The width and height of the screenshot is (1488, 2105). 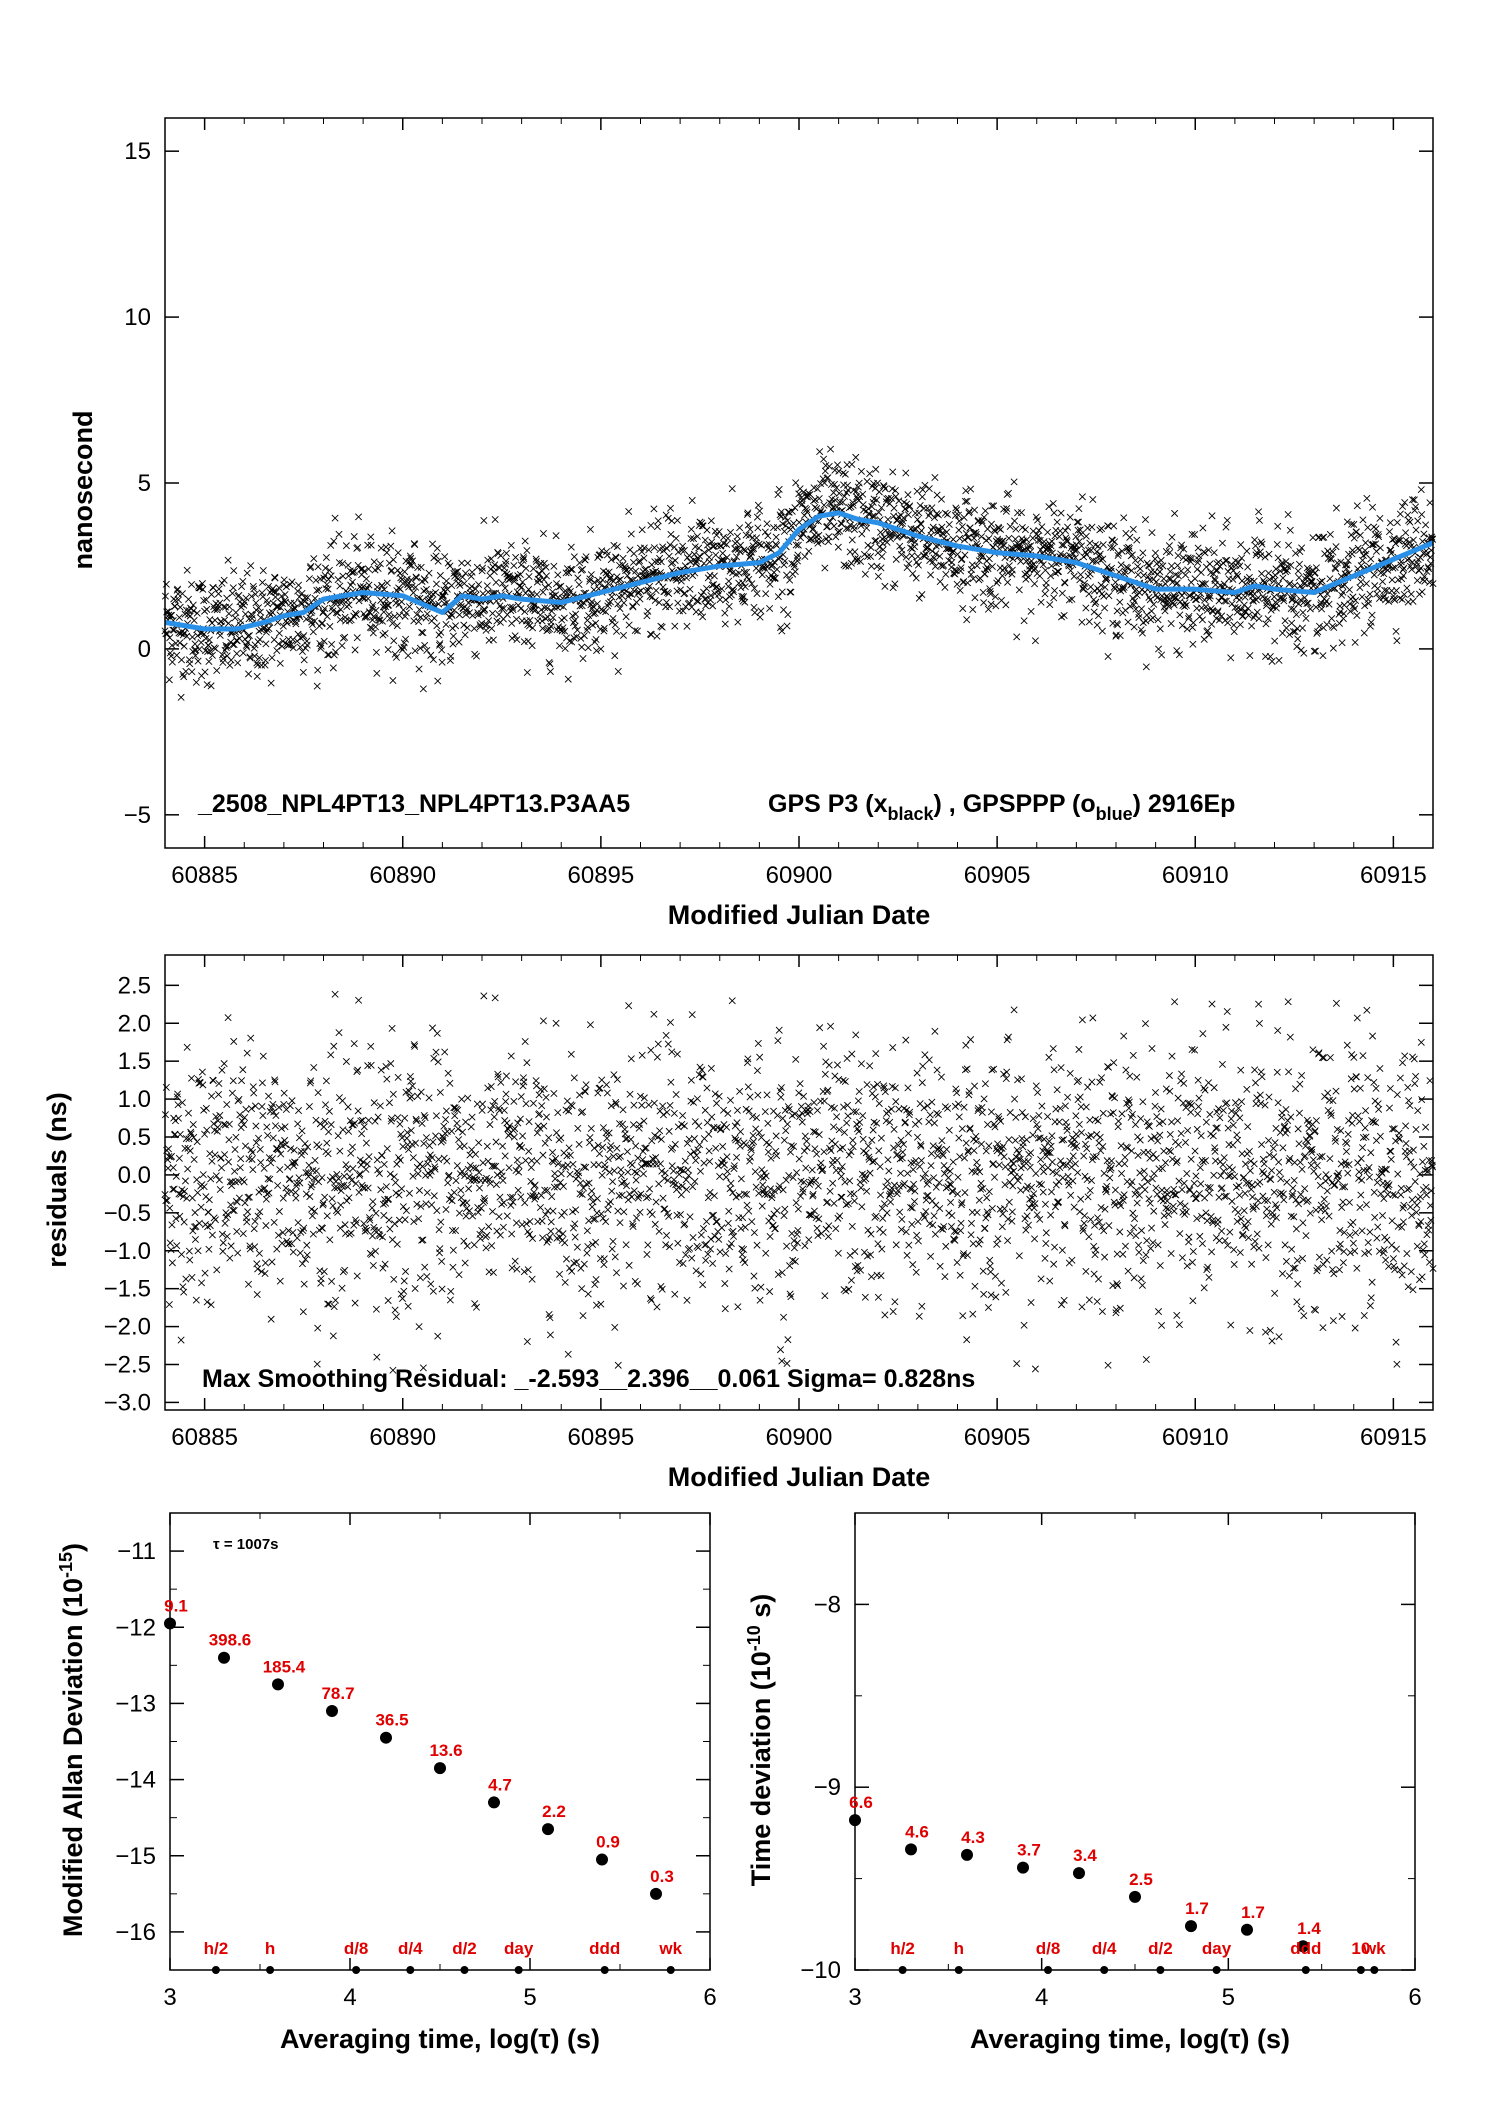 I want to click on gps-p3-scatter, so click(x=799, y=573).